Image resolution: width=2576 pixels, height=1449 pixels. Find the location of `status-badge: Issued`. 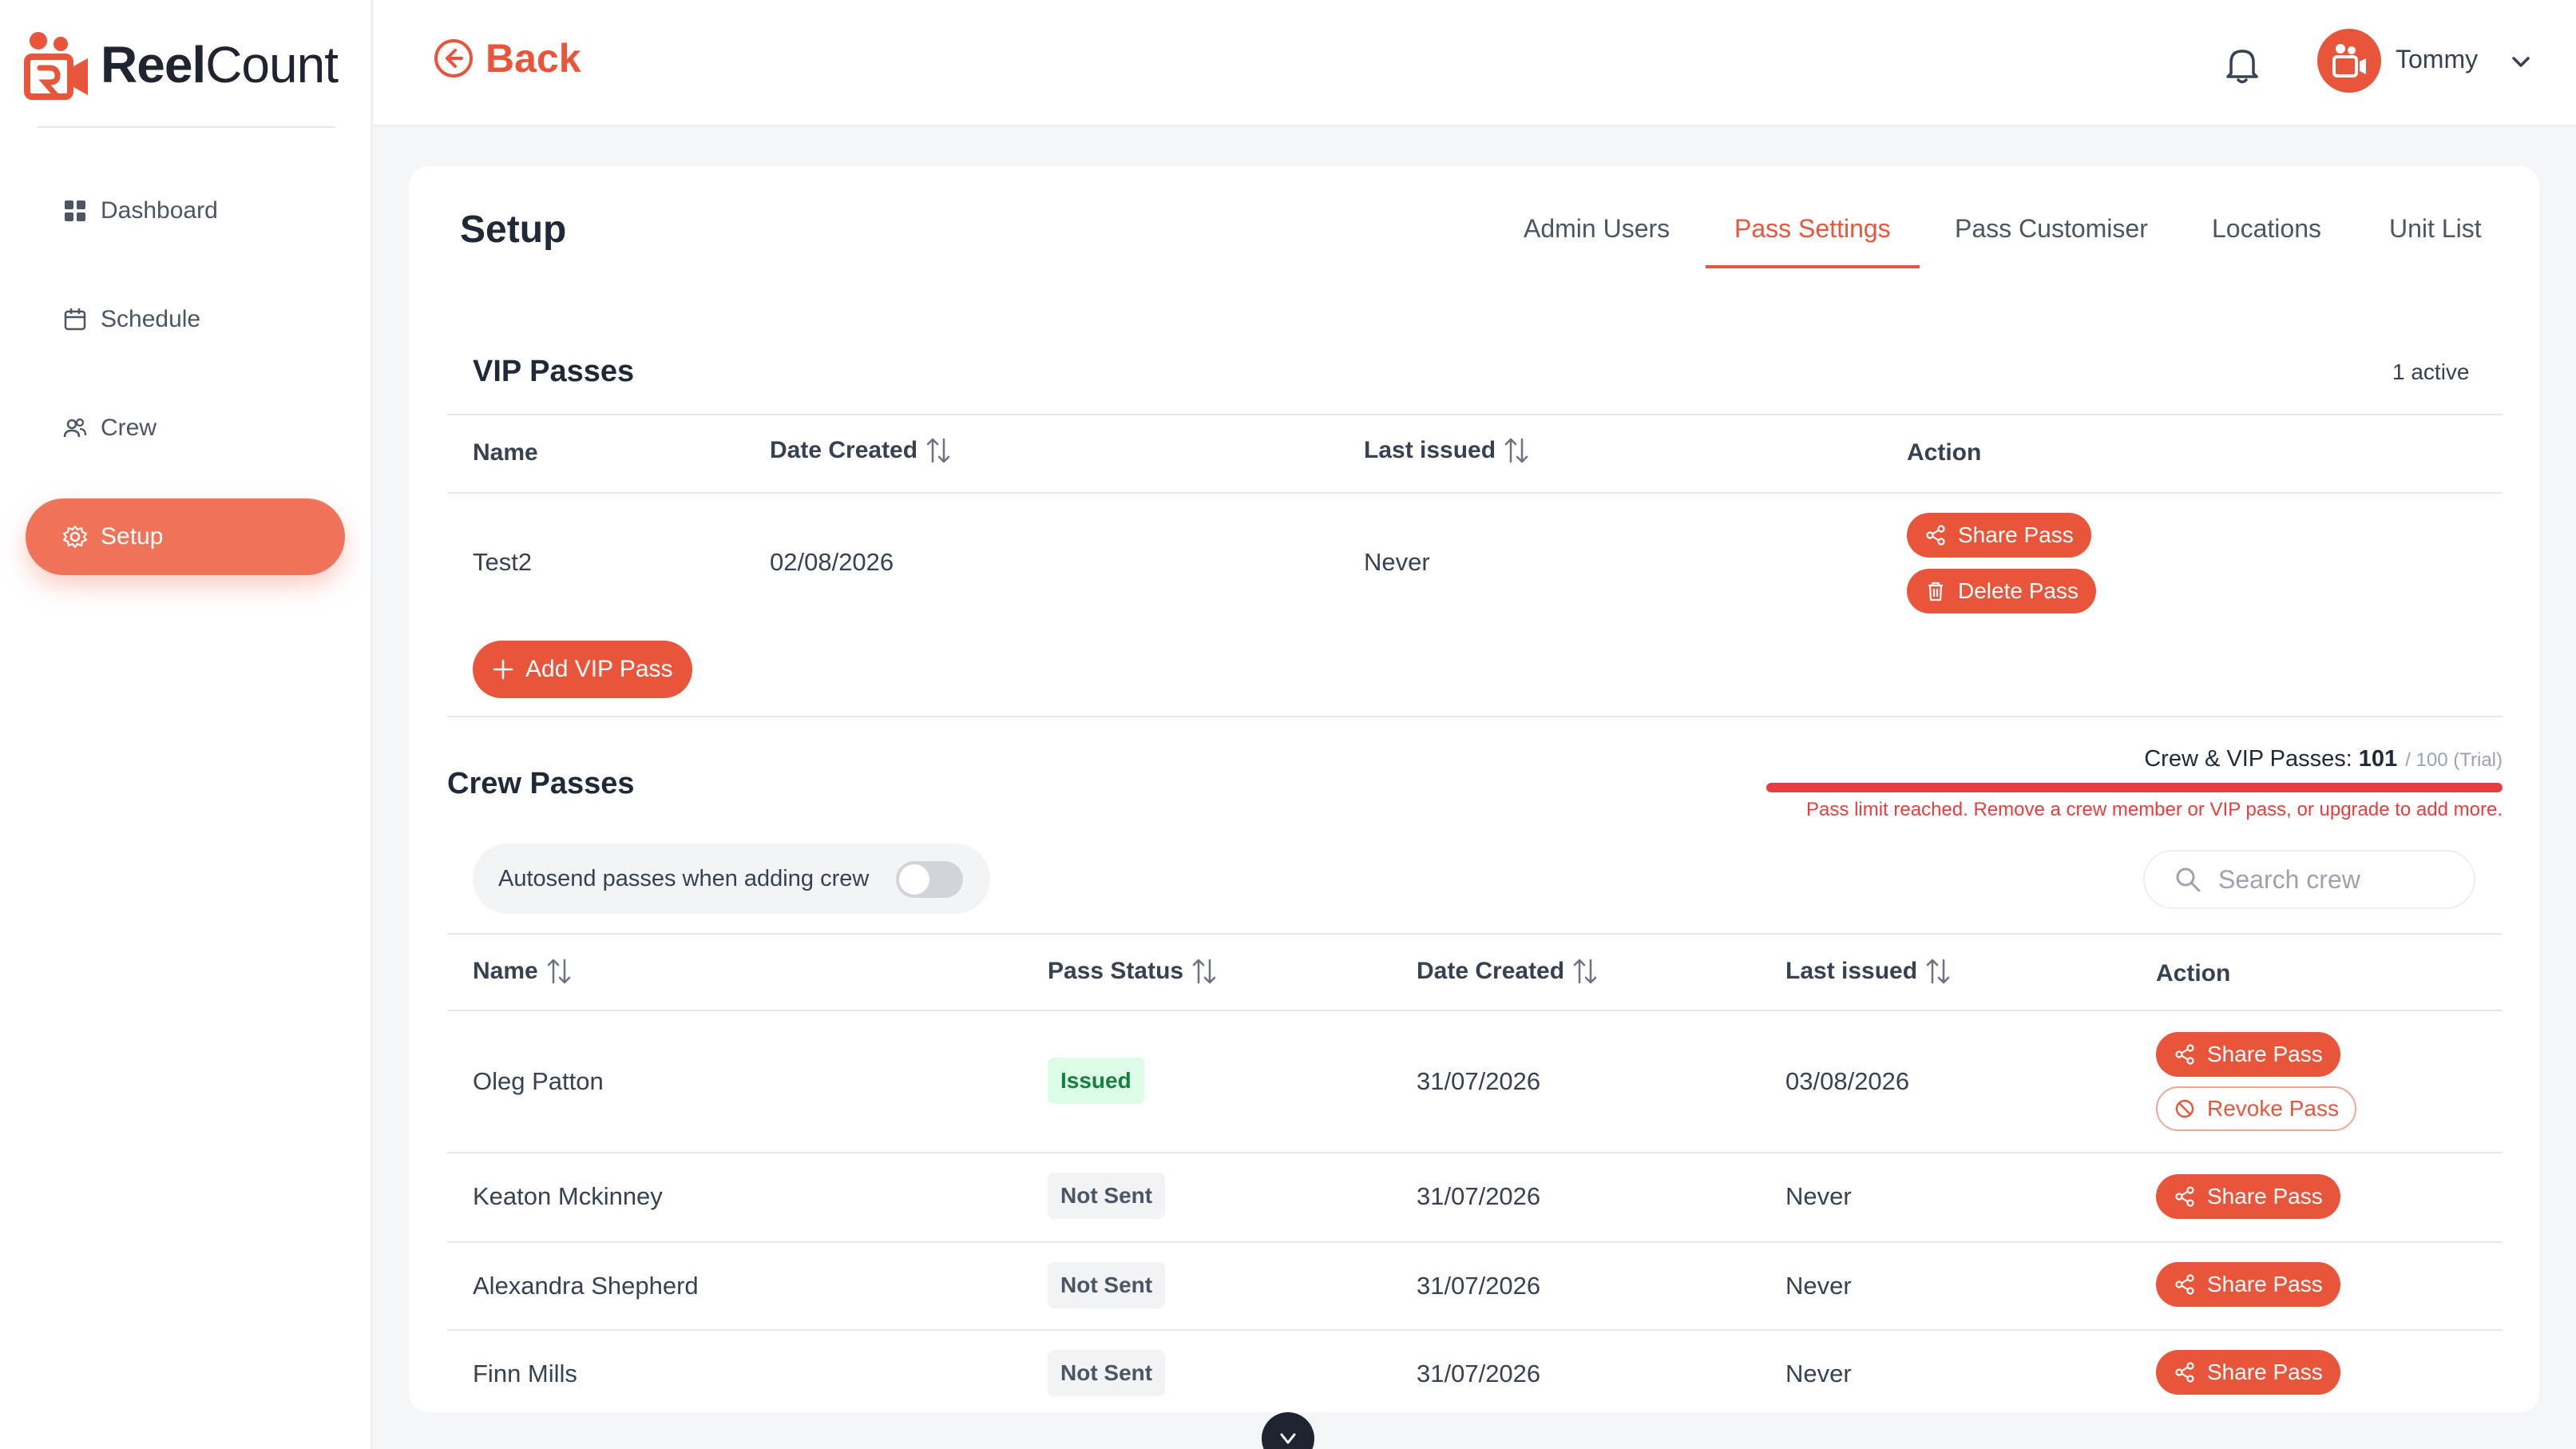

status-badge: Issued is located at coordinates (1096, 1081).